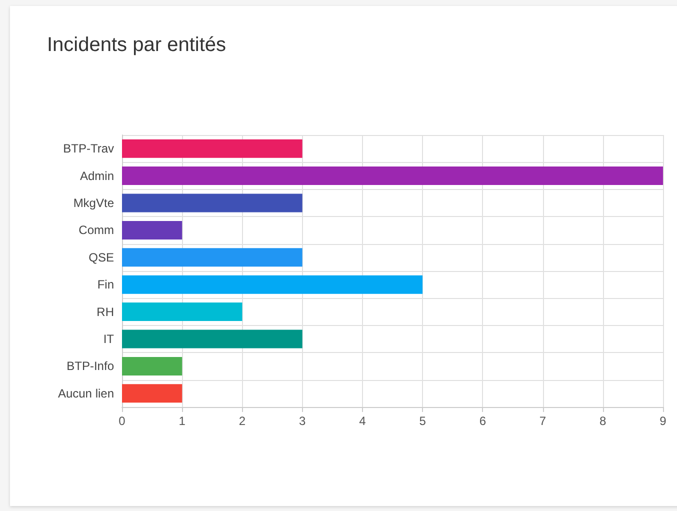  Describe the element at coordinates (302, 421) in the screenshot. I see `x-tick-label: 3` at that location.